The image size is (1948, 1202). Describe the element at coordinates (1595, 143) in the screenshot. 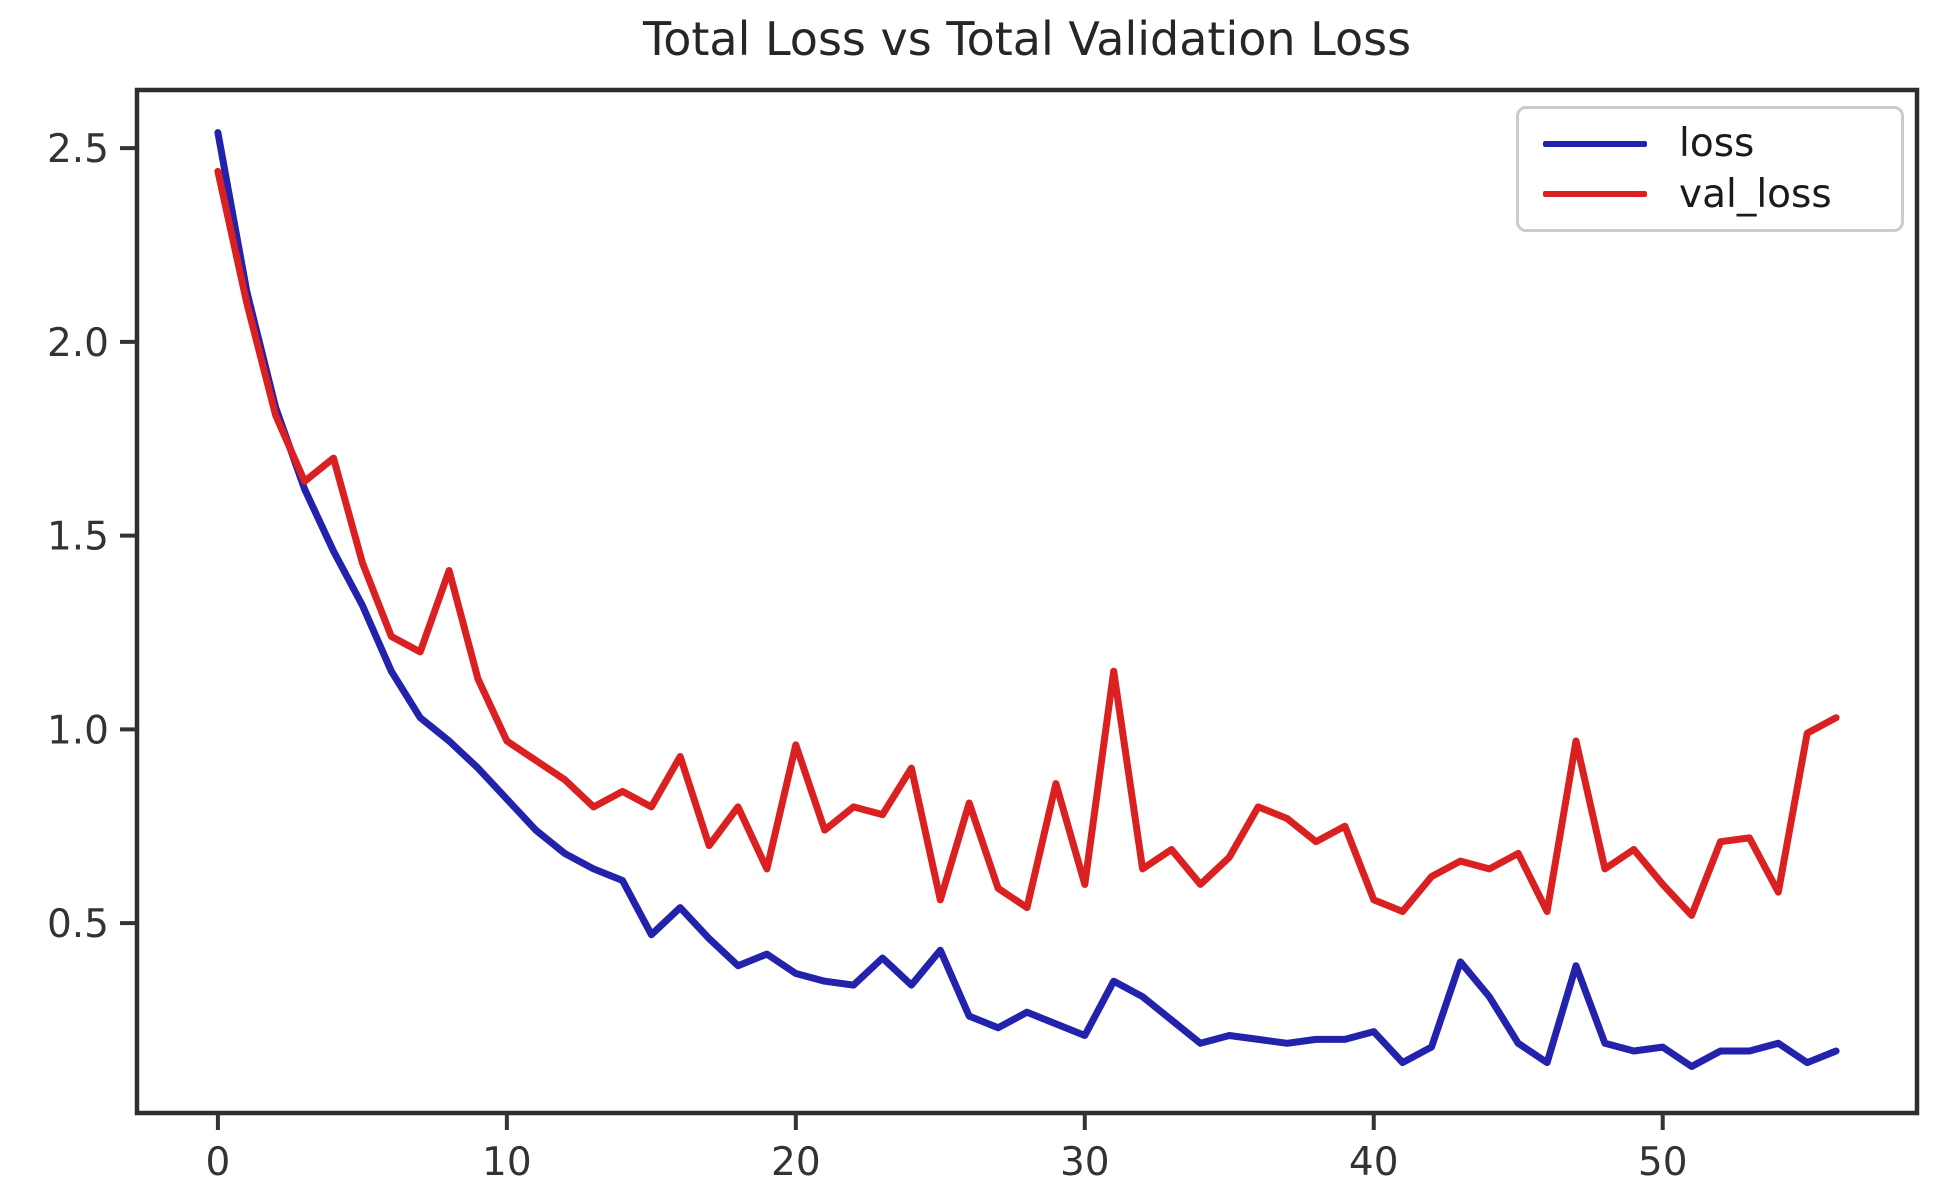

I see `loss-swatch` at that location.